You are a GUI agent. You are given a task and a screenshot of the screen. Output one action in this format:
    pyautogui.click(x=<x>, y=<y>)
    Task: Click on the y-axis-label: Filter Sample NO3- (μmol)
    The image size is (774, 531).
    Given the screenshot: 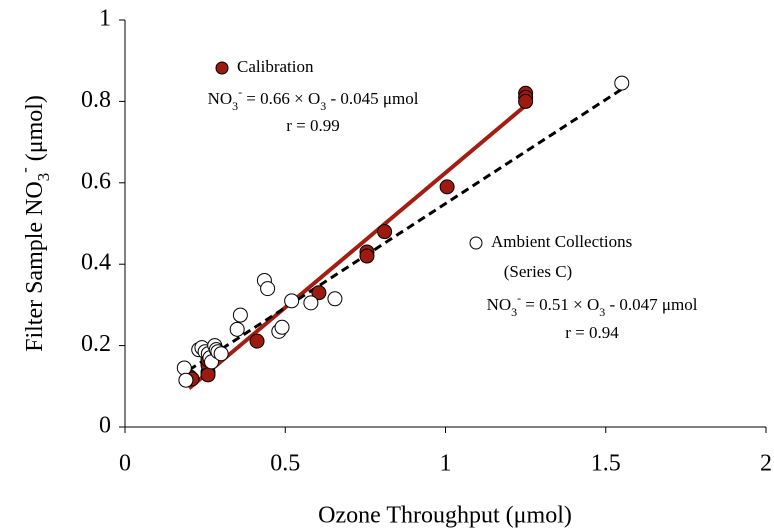 What is the action you would take?
    pyautogui.click(x=34, y=223)
    